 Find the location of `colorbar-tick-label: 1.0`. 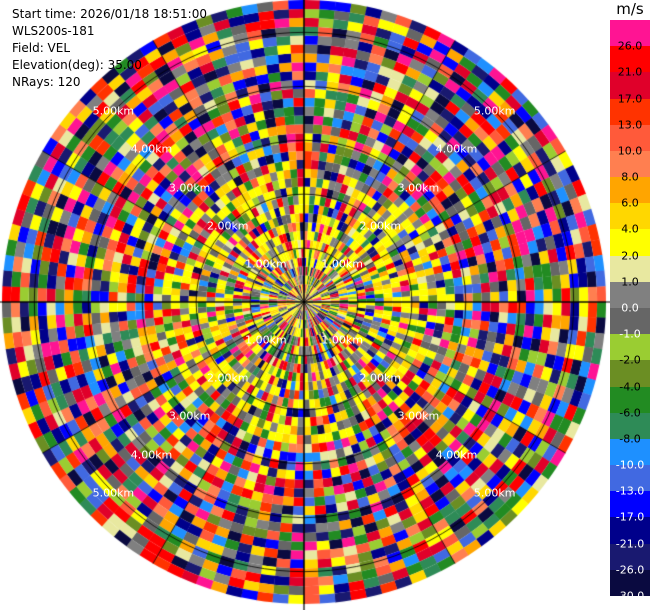

colorbar-tick-label: 1.0 is located at coordinates (630, 282).